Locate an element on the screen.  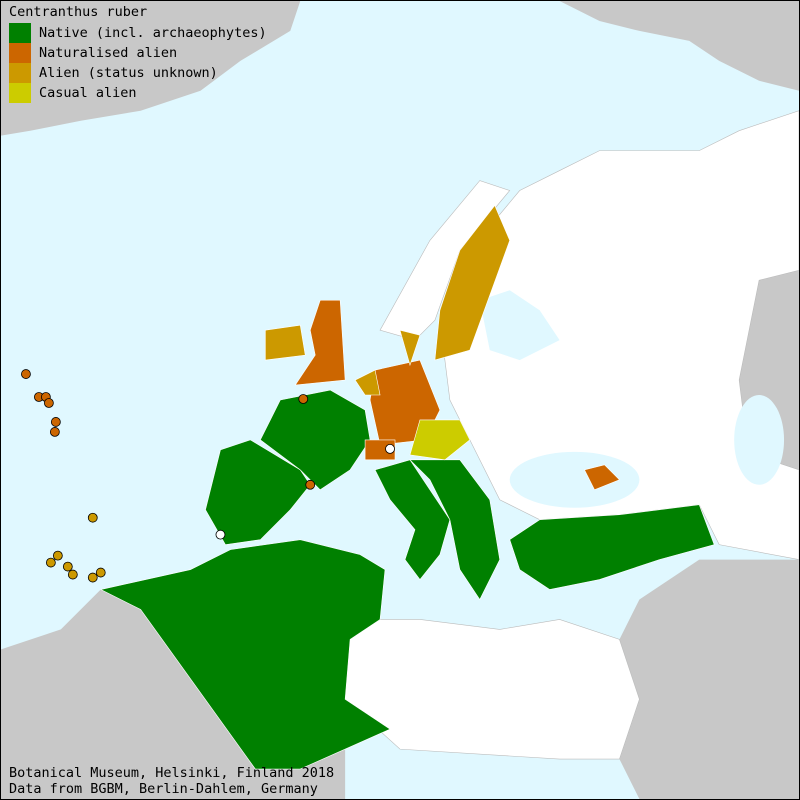
legend-item-naturalised: Naturalised alien is located at coordinates (138, 53).